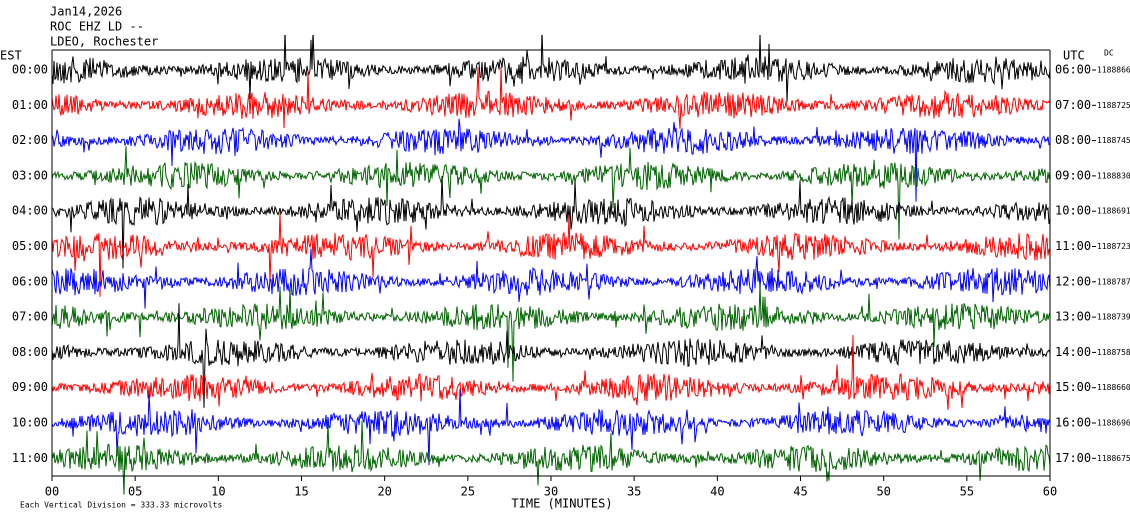  What do you see at coordinates (1113, 387) in the screenshot?
I see `dc-value: 1188660` at bounding box center [1113, 387].